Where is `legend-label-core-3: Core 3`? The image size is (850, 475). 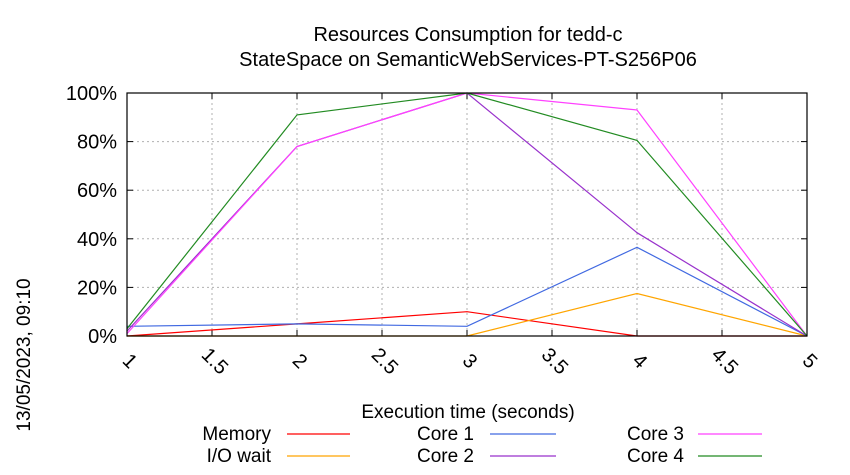 legend-label-core-3: Core 3 is located at coordinates (655, 434).